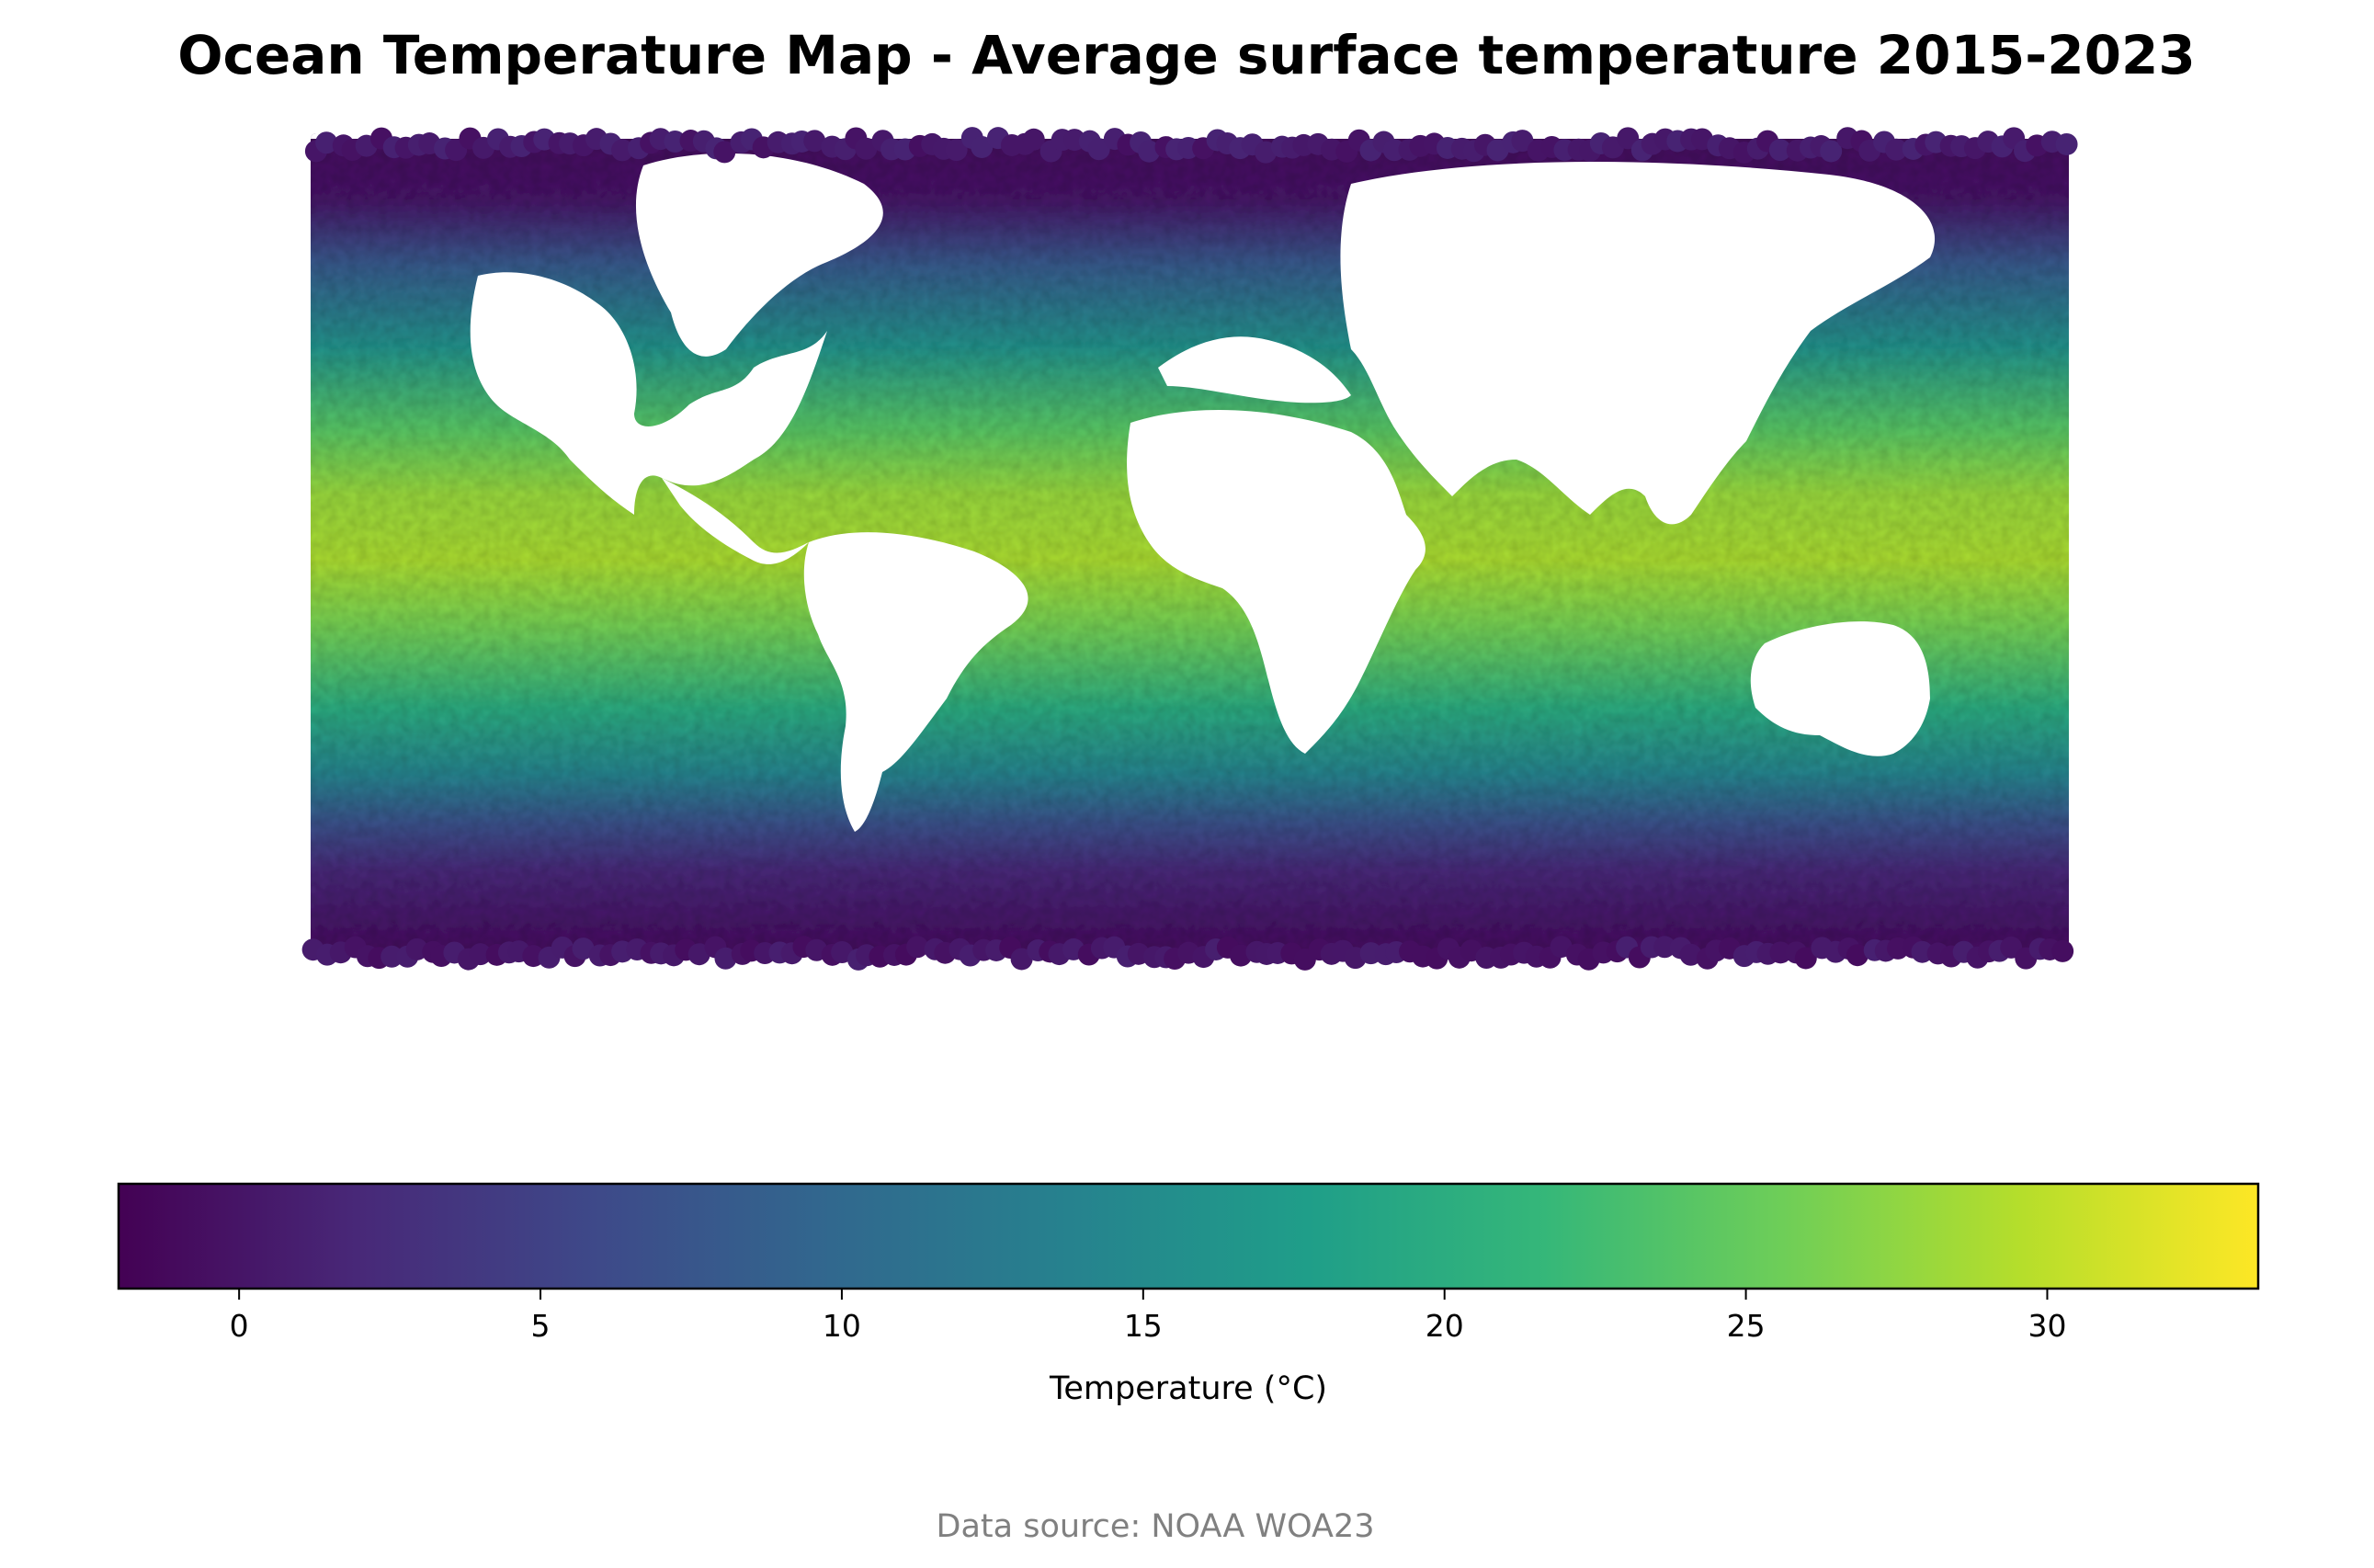 The height and width of the screenshot is (1568, 2374). I want to click on landmass-central-america, so click(735, 521).